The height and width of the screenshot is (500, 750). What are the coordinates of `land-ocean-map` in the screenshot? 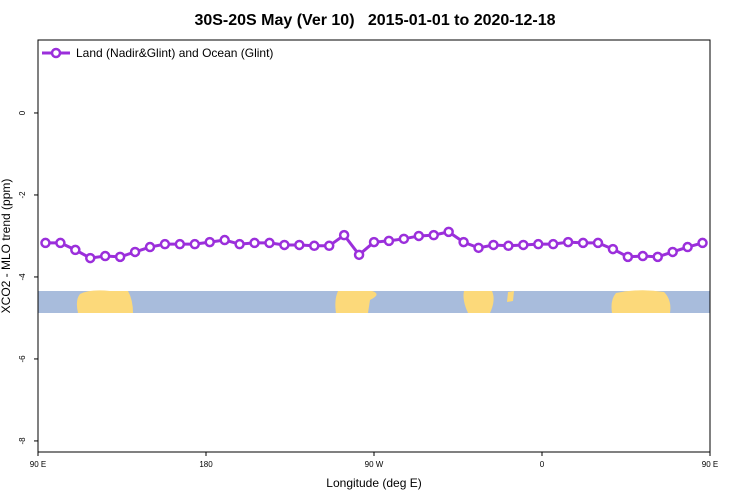 It's located at (374, 301).